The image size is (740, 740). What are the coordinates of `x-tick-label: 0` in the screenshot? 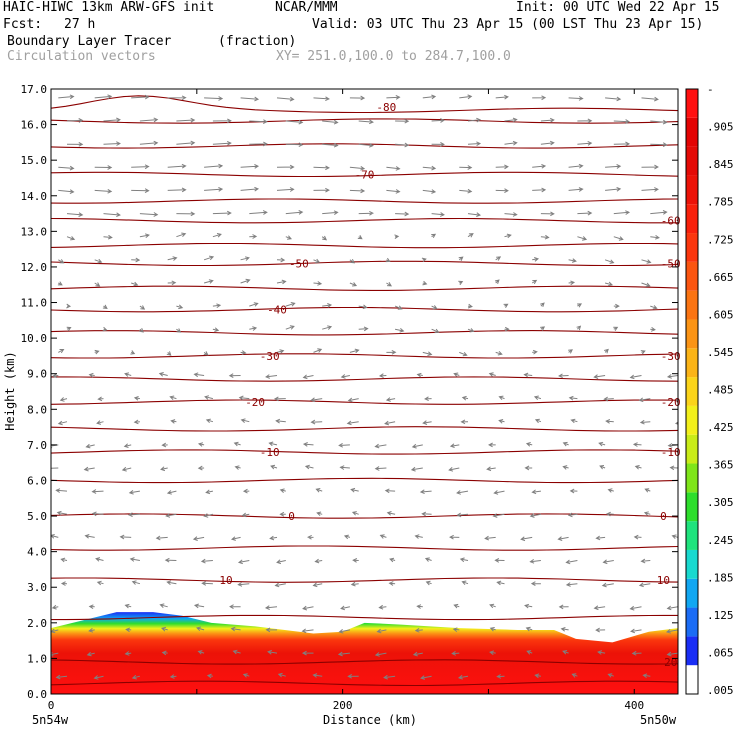 It's located at (51, 705).